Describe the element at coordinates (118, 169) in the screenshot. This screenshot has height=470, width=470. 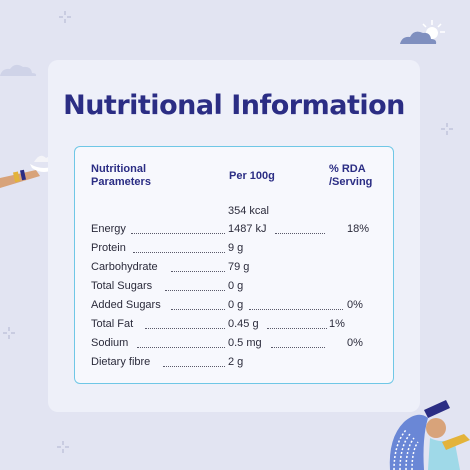
I see `header-parameters-line1: Nutritional` at that location.